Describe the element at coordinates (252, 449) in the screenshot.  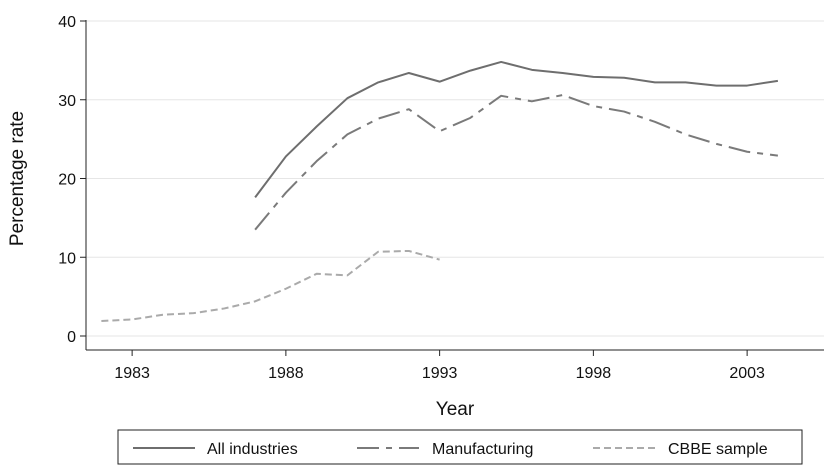
I see `legend-label-1: All industries` at that location.